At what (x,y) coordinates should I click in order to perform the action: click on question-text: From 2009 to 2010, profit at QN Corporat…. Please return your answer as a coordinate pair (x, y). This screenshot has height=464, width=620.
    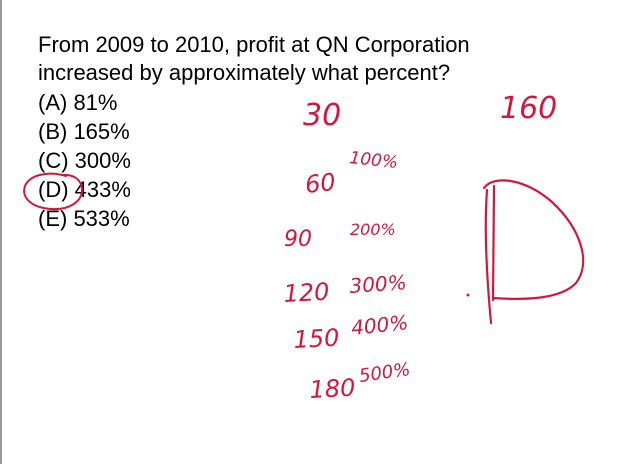
    Looking at the image, I should click on (254, 59).